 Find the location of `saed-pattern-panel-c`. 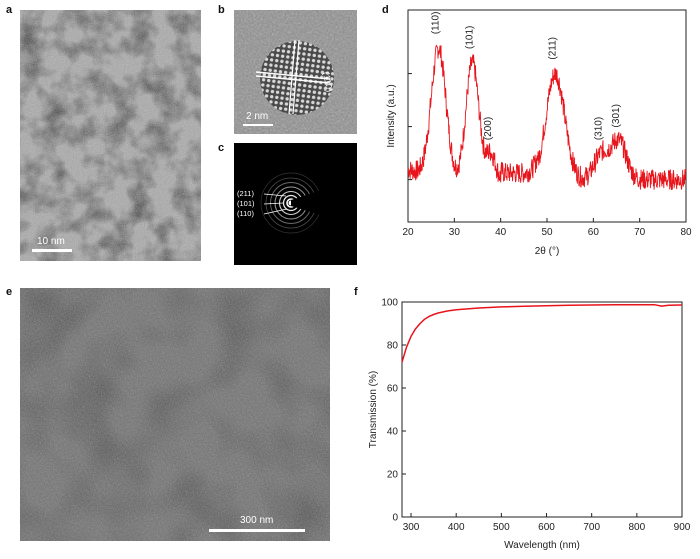

saed-pattern-panel-c is located at coordinates (295, 204).